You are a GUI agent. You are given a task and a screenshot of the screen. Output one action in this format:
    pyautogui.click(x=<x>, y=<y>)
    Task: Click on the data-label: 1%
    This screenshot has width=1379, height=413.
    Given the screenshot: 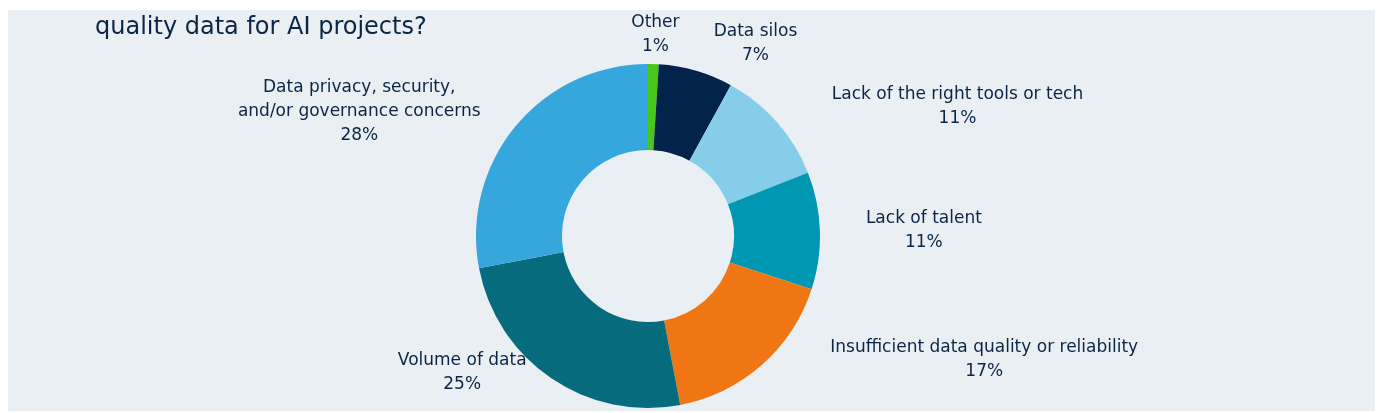 What is the action you would take?
    pyautogui.click(x=655, y=45)
    